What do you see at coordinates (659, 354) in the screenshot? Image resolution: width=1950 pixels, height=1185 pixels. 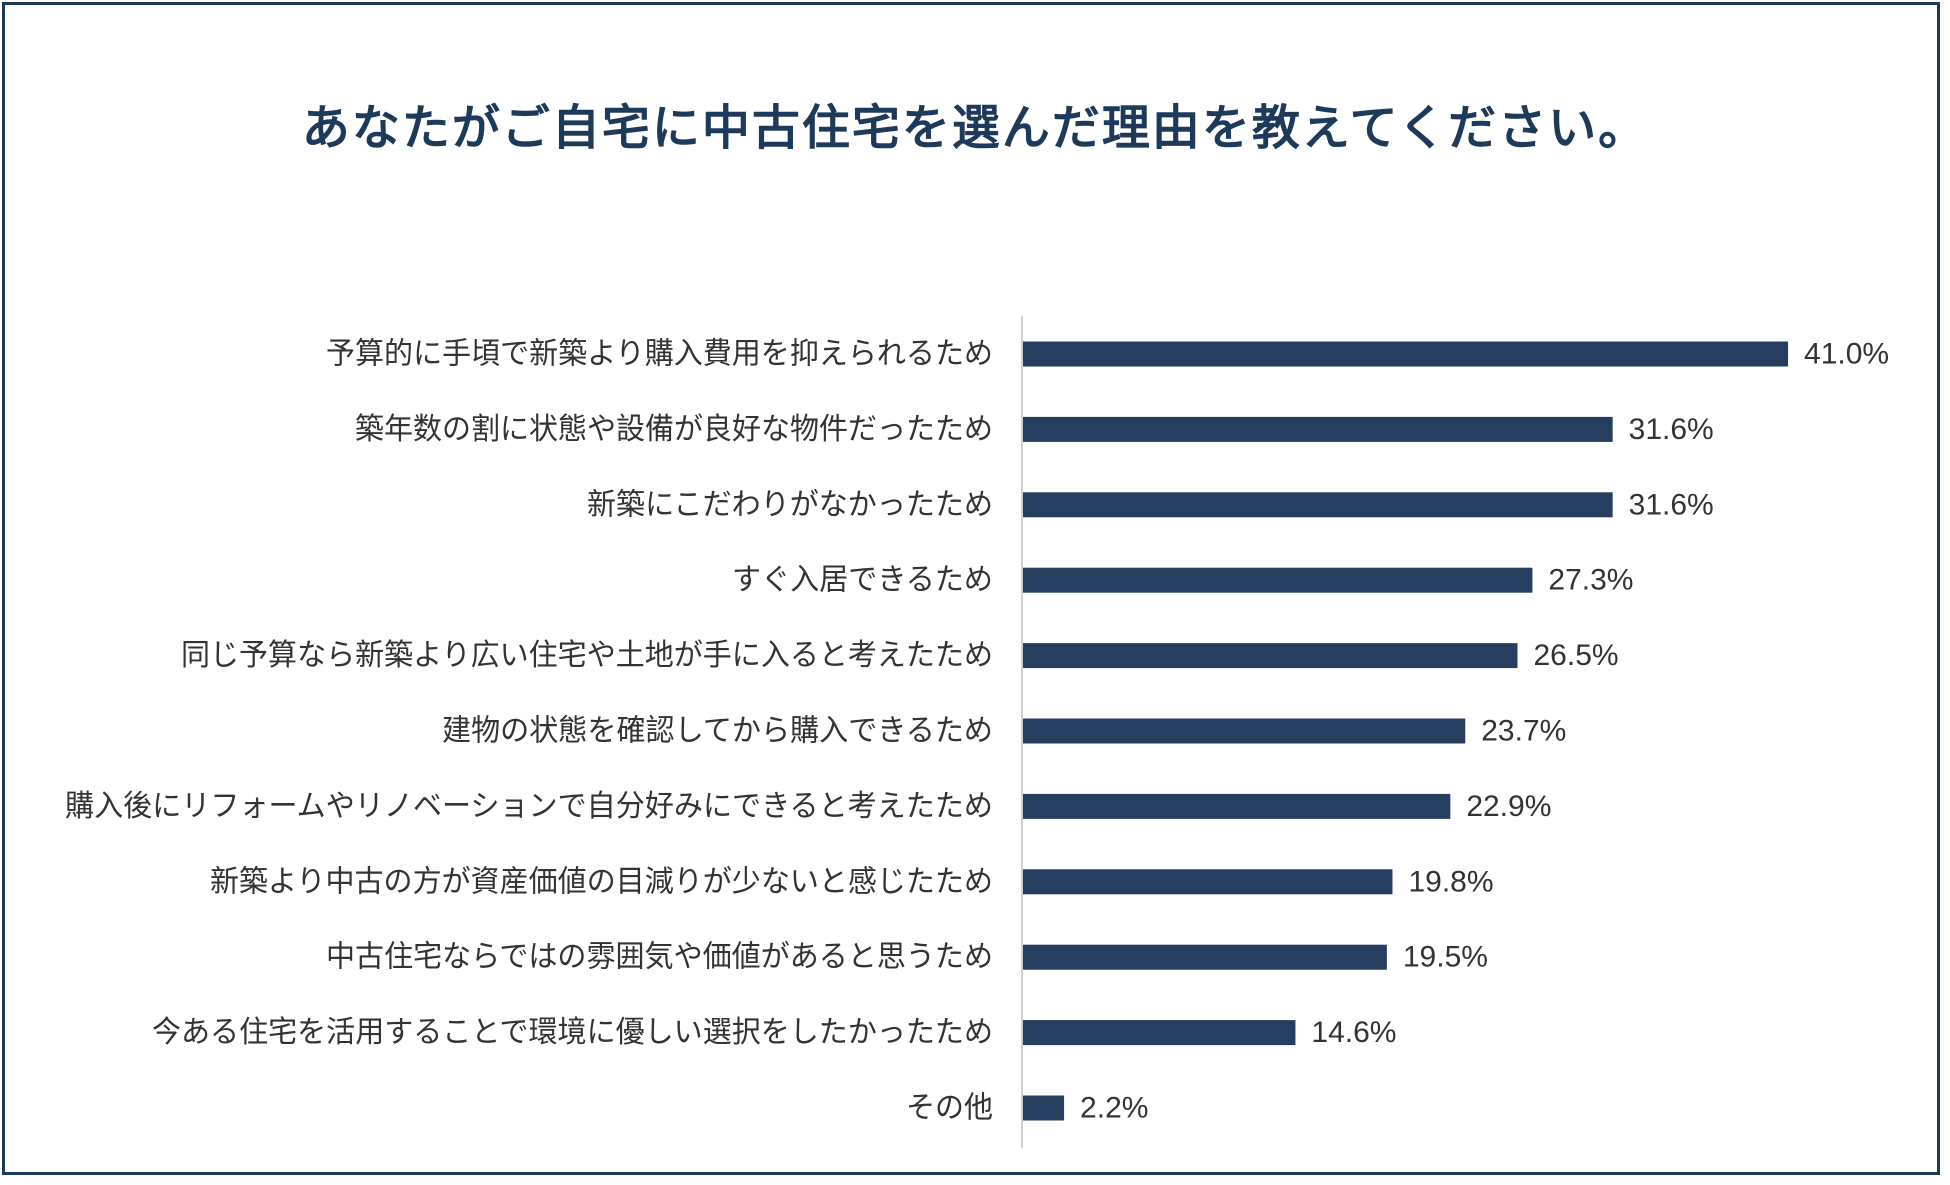 I see `category-label: 予算的に手頃で新築より購入費用を抑えられるため` at bounding box center [659, 354].